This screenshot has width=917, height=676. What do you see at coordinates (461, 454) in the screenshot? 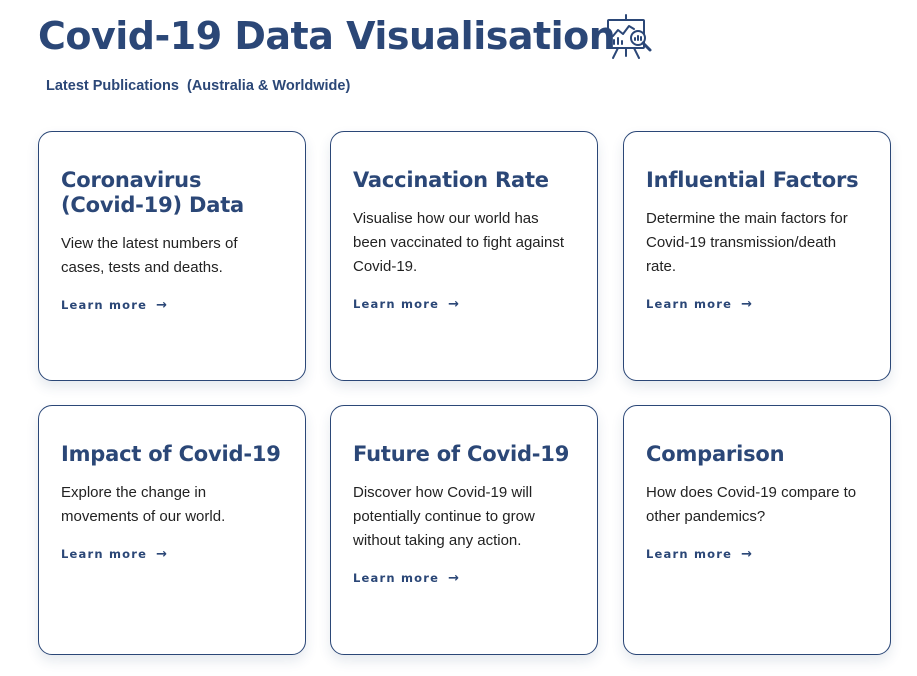
I see `card-title: Future of Covid-19` at bounding box center [461, 454].